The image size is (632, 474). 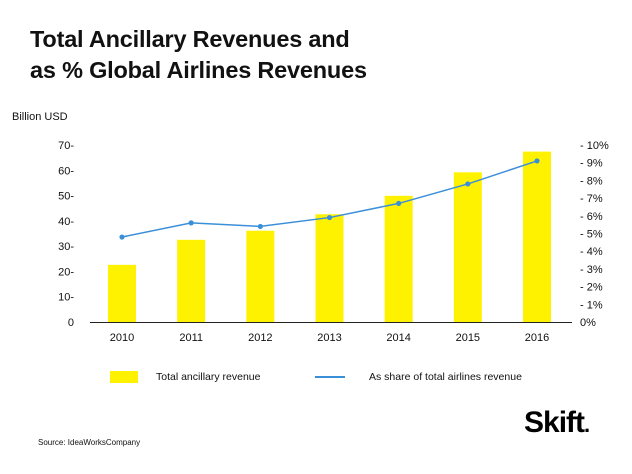 What do you see at coordinates (198, 70) in the screenshot?
I see `chart-title-line-2: as % Global Airlines Revenues` at bounding box center [198, 70].